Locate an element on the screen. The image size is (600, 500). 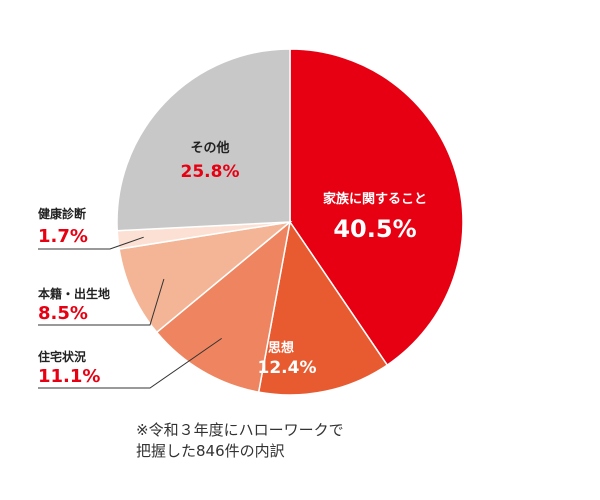
leader-lines is located at coordinates (130, 312).